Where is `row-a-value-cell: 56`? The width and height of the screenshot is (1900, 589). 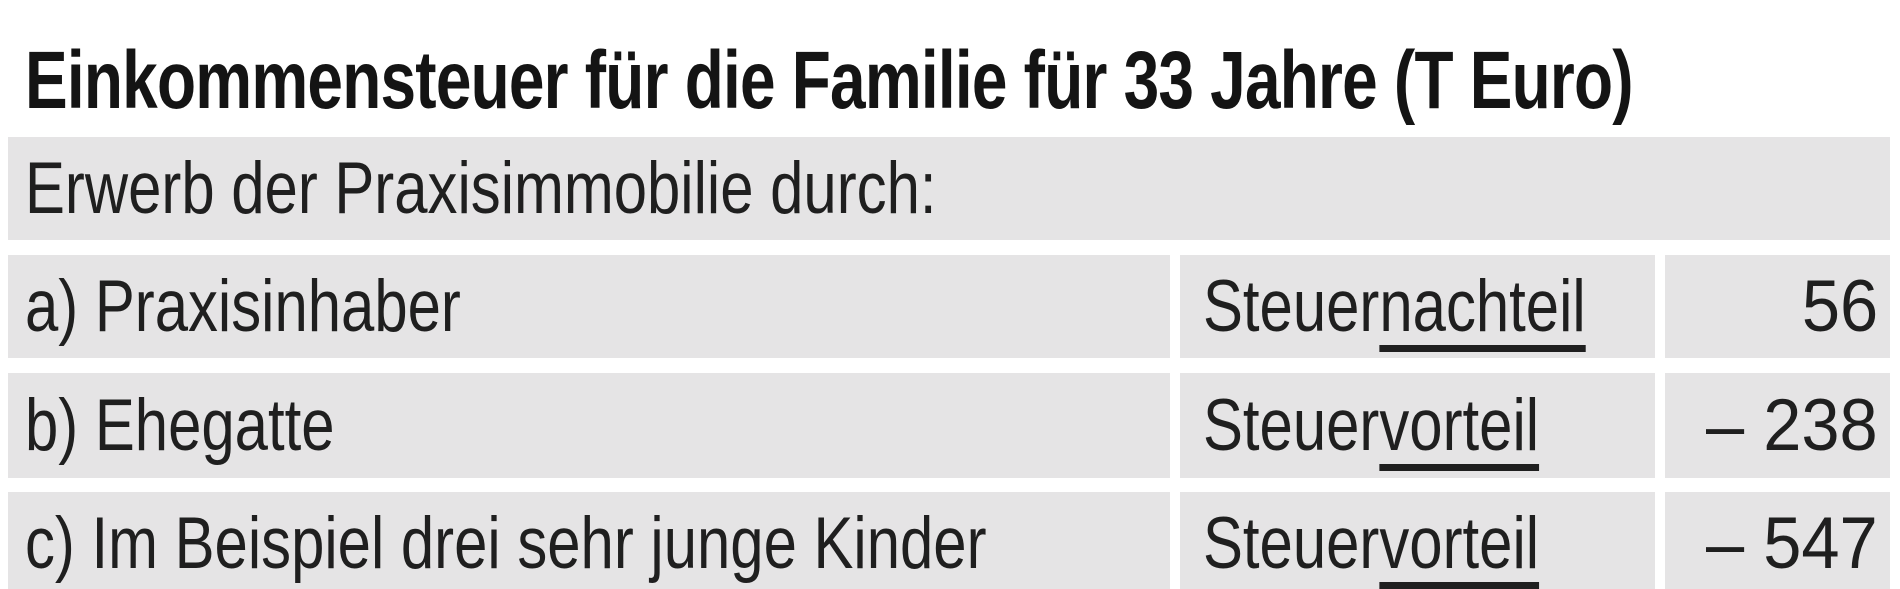 row-a-value-cell: 56 is located at coordinates (1777, 306).